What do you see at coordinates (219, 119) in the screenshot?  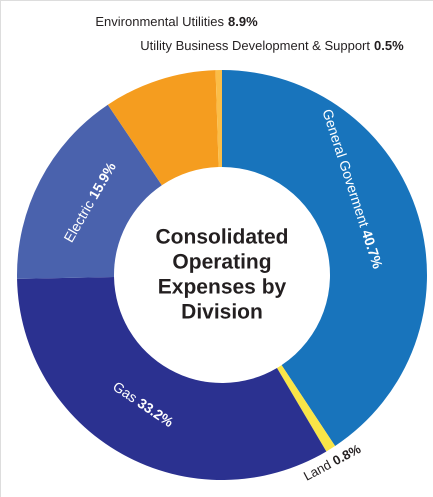 I see `donut-slice` at bounding box center [219, 119].